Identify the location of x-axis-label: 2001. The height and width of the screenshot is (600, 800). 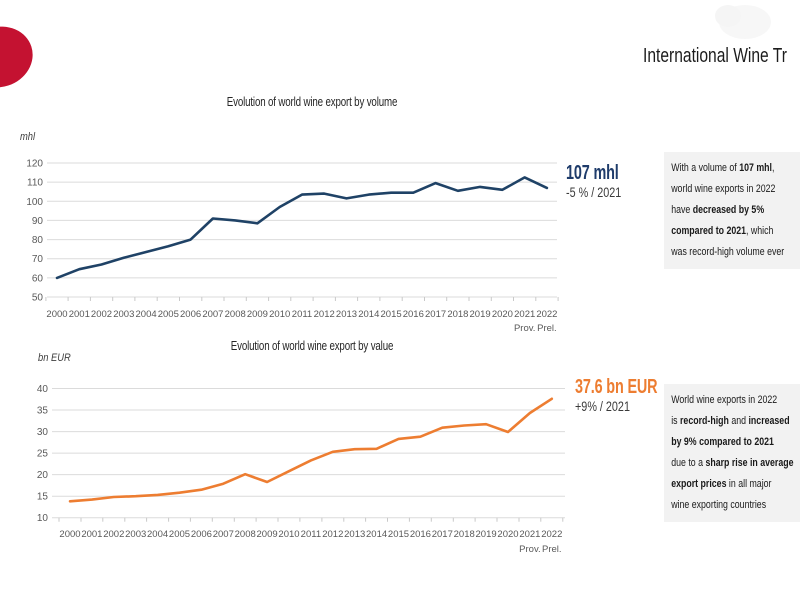
(79, 314).